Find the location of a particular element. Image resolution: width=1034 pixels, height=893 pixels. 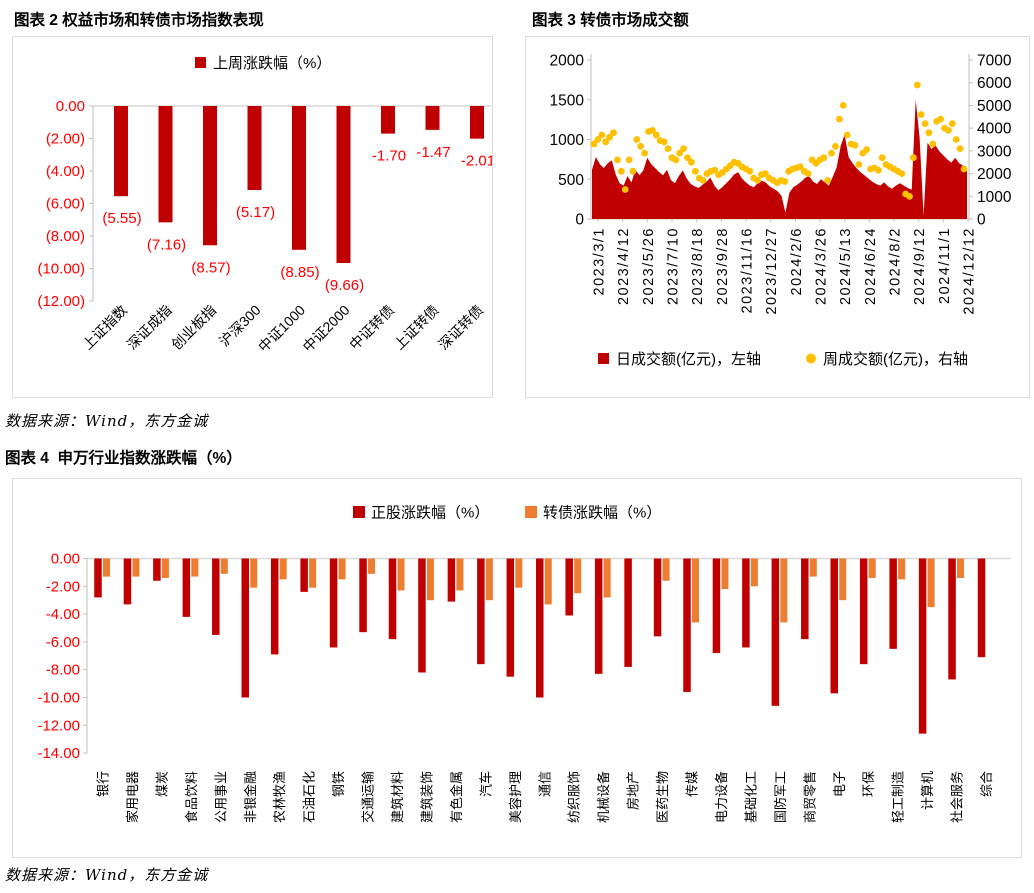

x-category-label: 深证成指 is located at coordinates (149, 327).